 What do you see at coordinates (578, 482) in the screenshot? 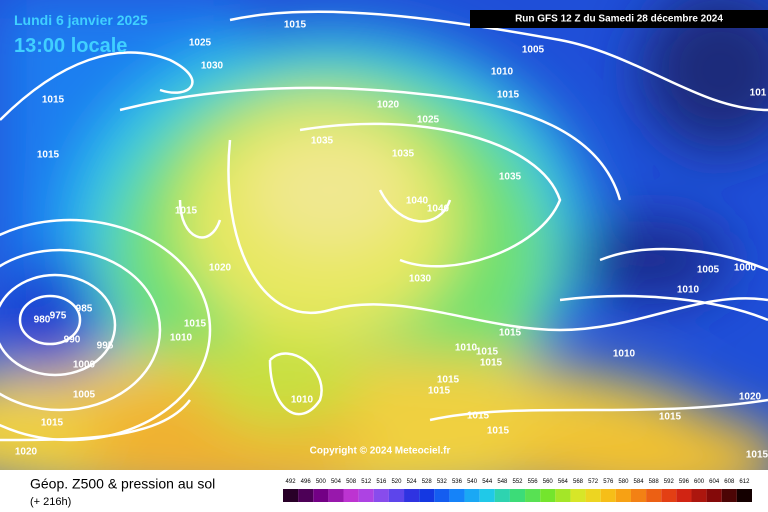
I see `scale-label: 568` at bounding box center [578, 482].